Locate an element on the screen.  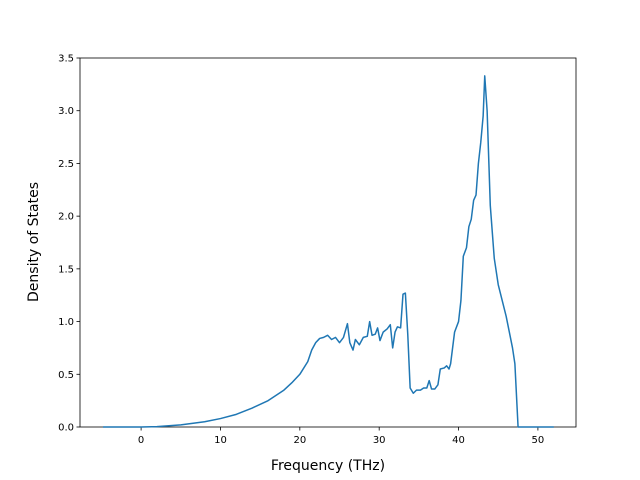
y-tick-label: 1.5 is located at coordinates (66, 269).